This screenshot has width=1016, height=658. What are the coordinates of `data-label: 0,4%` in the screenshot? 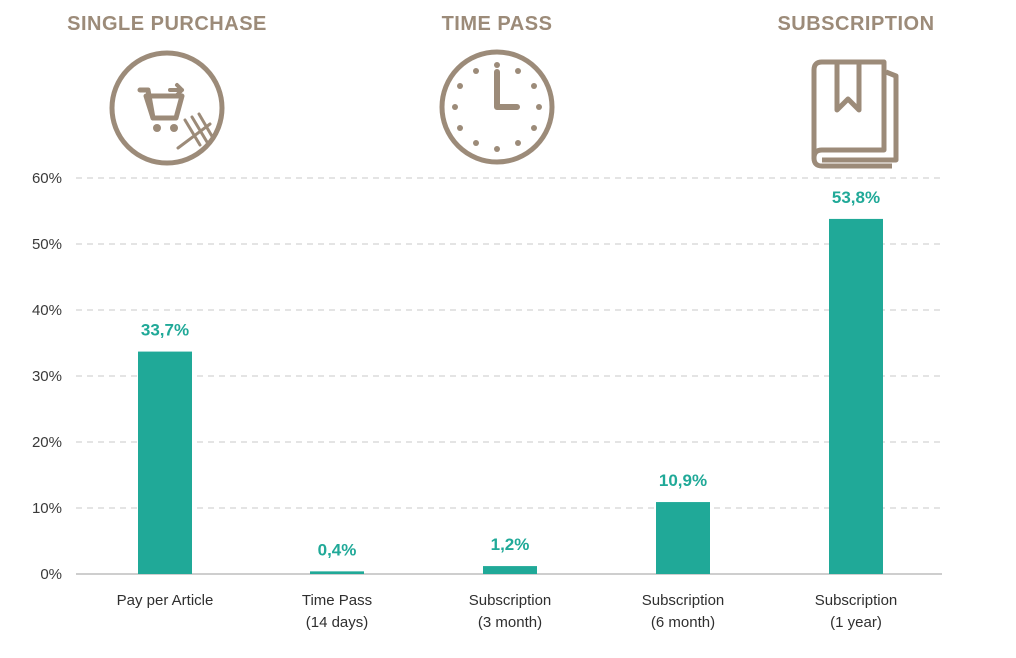 It's located at (337, 549).